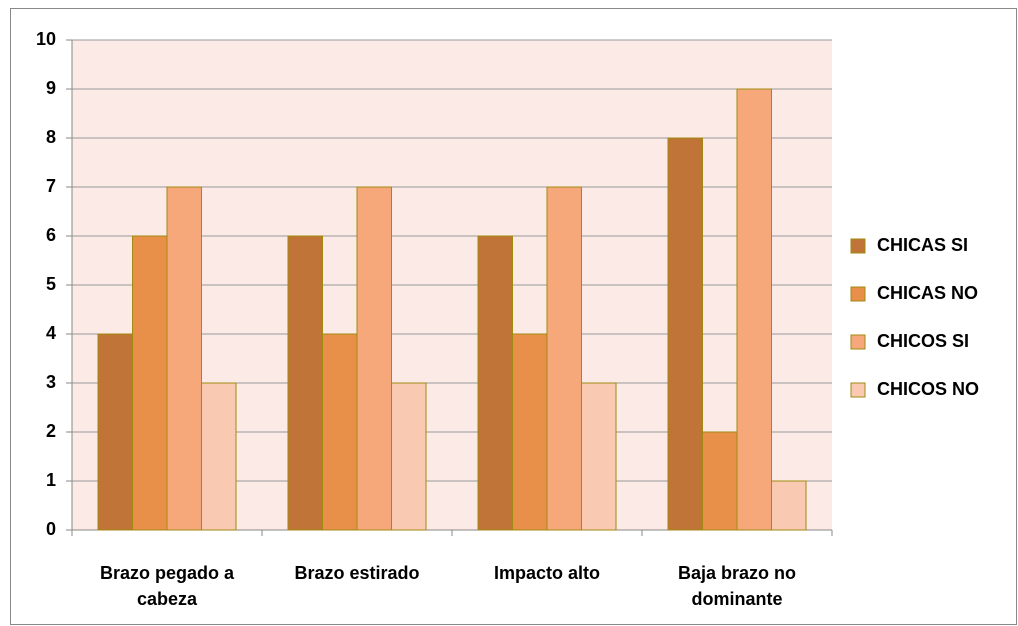  What do you see at coordinates (51, 137) in the screenshot?
I see `y-tick-label: 8` at bounding box center [51, 137].